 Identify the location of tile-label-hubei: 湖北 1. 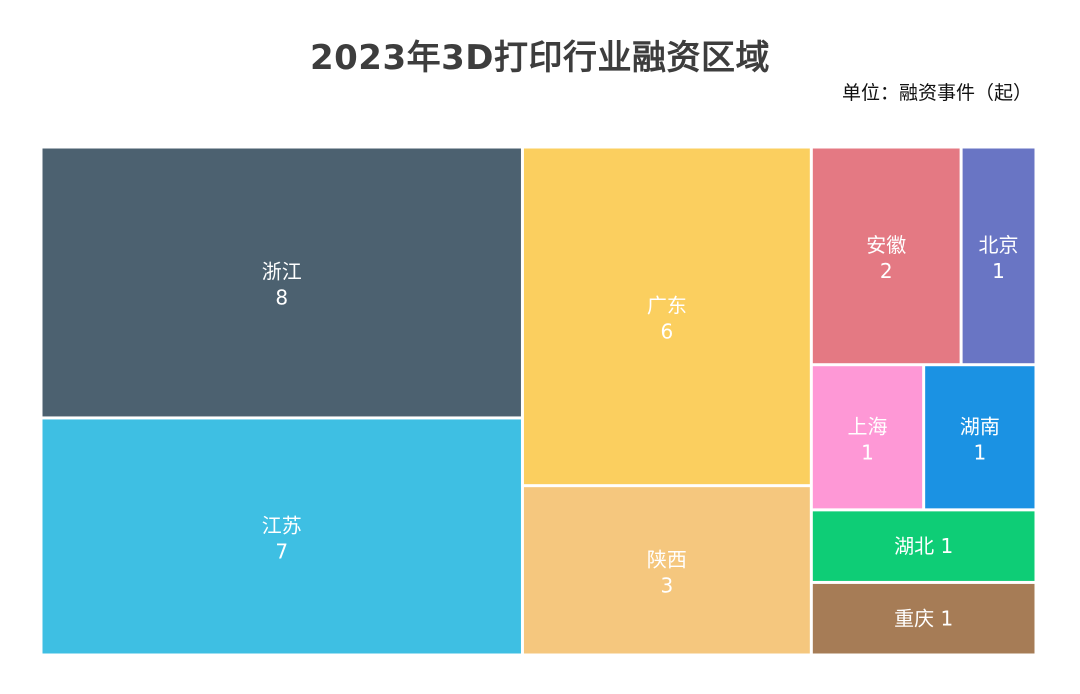
(923, 546).